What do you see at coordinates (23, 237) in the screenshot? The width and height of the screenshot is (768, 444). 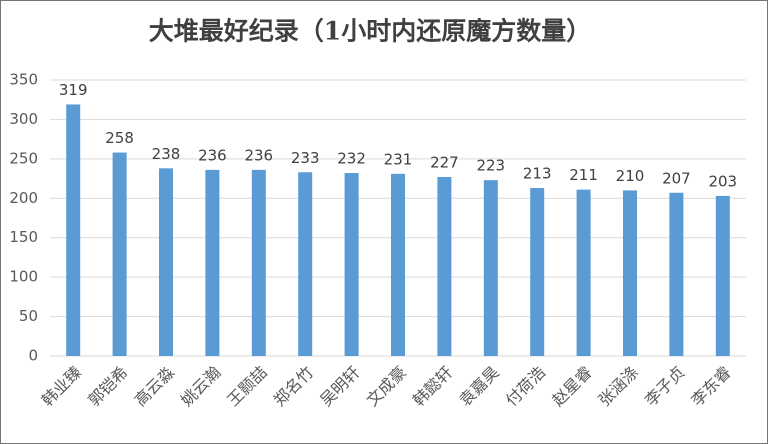 I see `y-tick-label: 150` at bounding box center [23, 237].